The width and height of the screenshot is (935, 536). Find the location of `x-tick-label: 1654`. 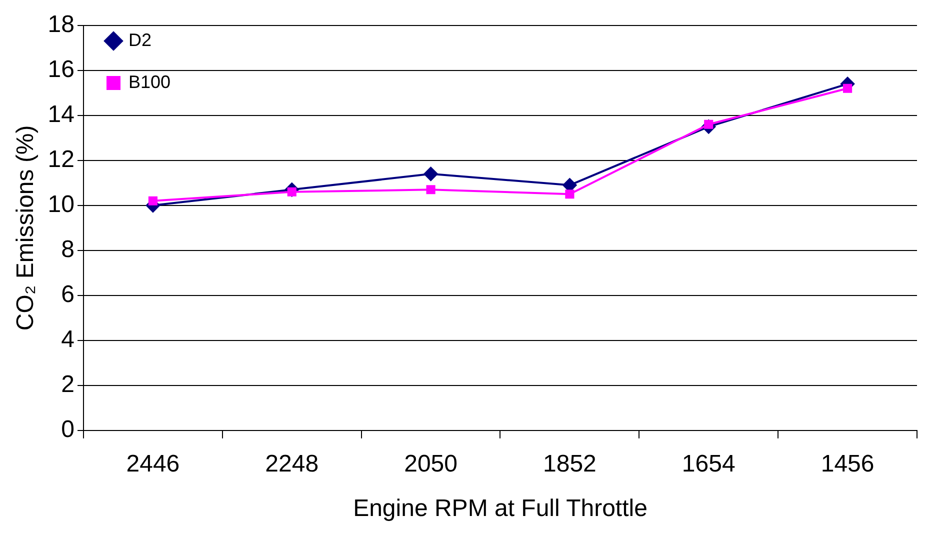

x-tick-label: 1654 is located at coordinates (709, 464).